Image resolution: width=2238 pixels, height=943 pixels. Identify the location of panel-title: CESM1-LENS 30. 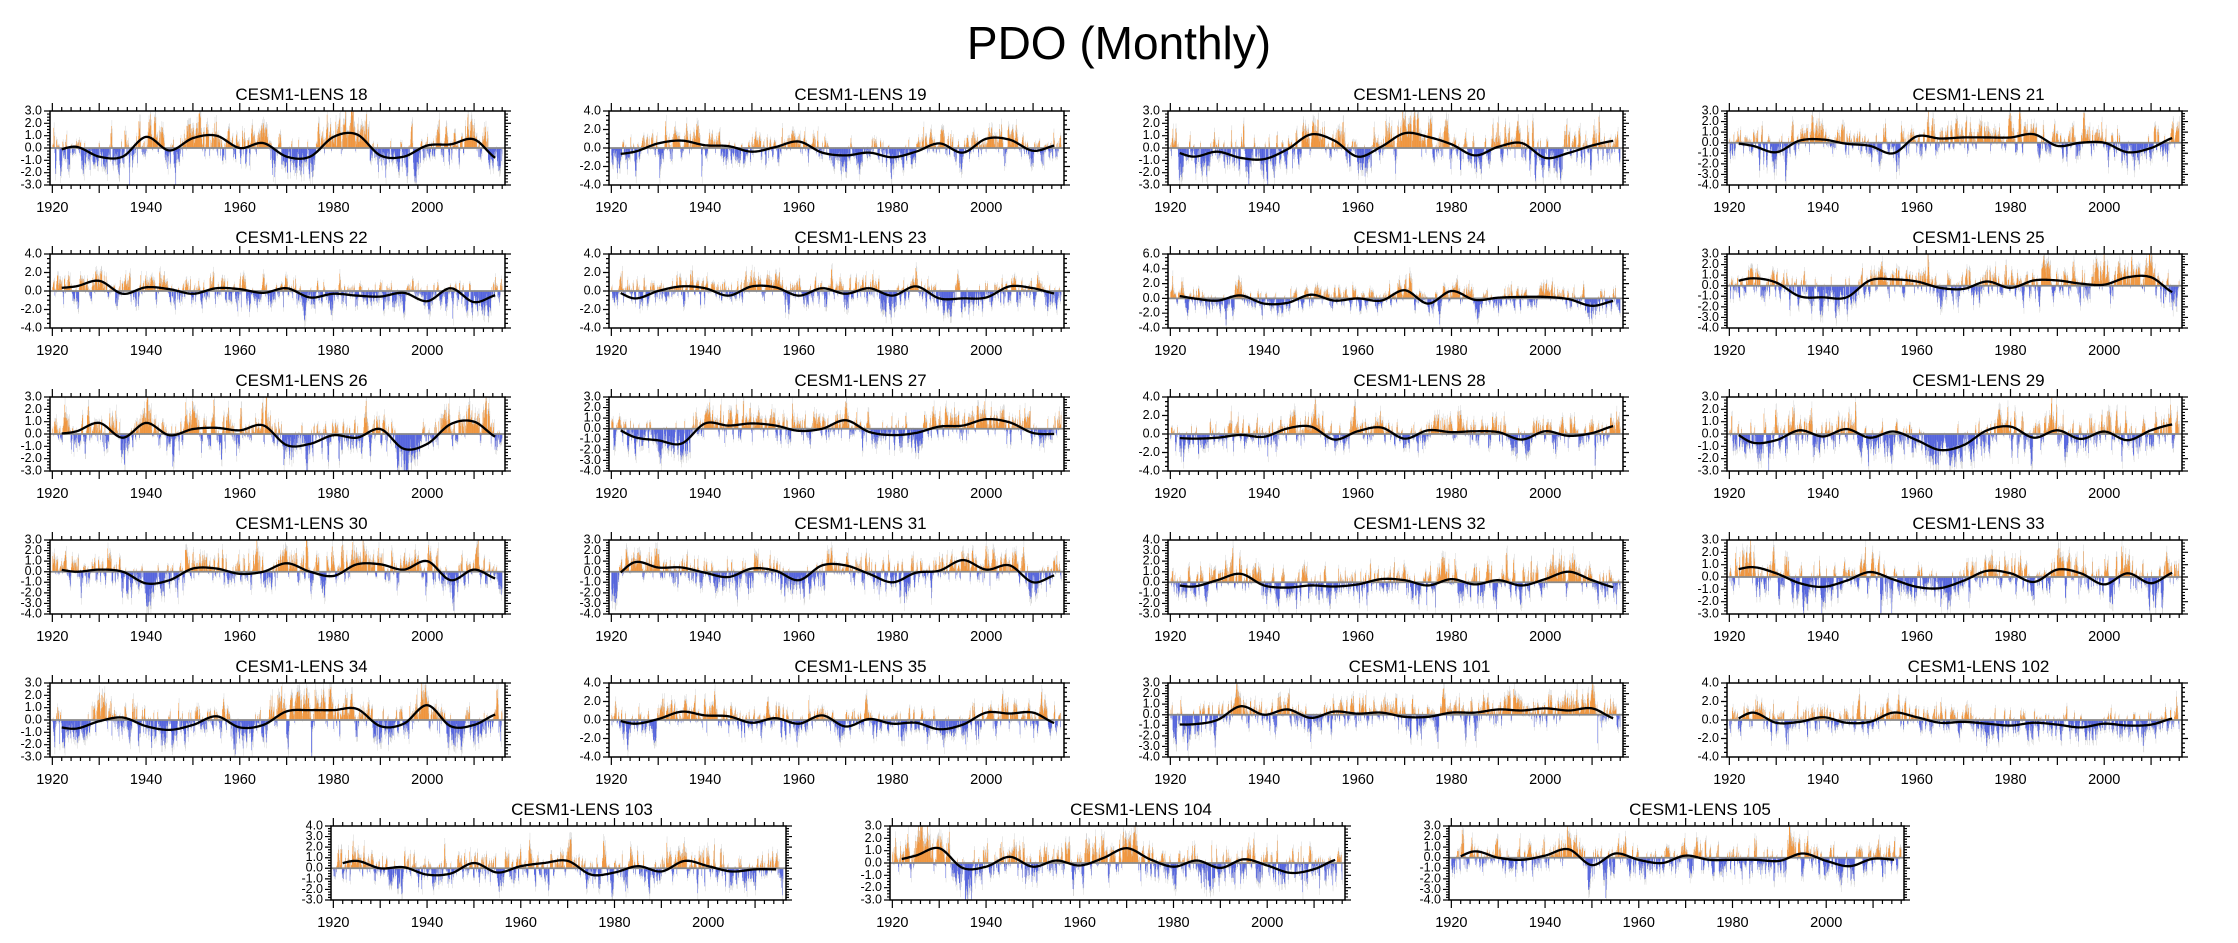
(301, 523).